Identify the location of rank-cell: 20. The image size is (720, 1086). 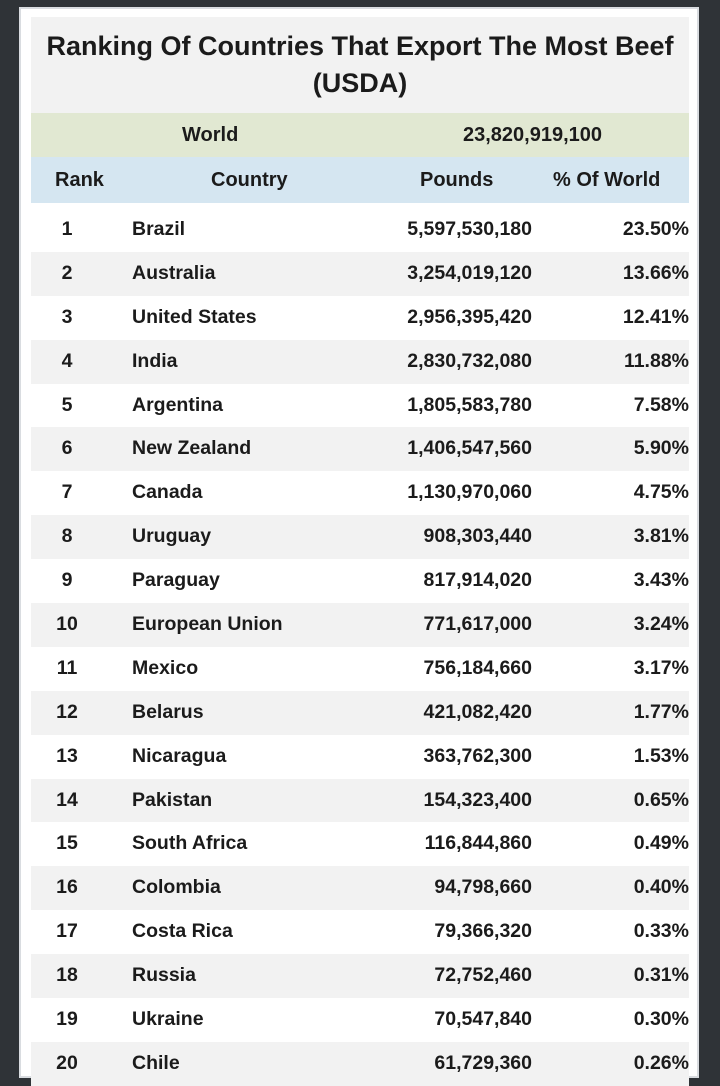
(67, 1062).